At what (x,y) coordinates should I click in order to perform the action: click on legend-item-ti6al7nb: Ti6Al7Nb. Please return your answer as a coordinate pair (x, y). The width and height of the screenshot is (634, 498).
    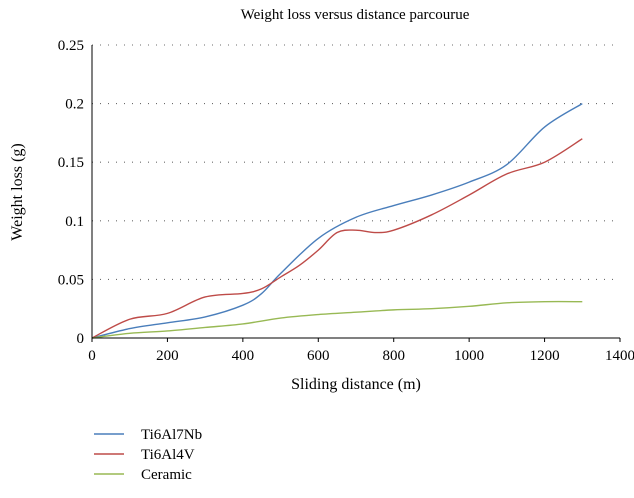
    Looking at the image, I should click on (148, 435).